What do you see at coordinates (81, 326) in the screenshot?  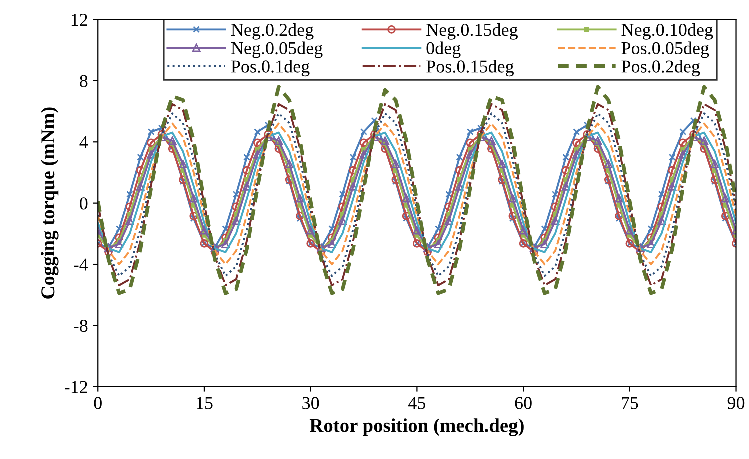 I see `y-tick-label: -8` at bounding box center [81, 326].